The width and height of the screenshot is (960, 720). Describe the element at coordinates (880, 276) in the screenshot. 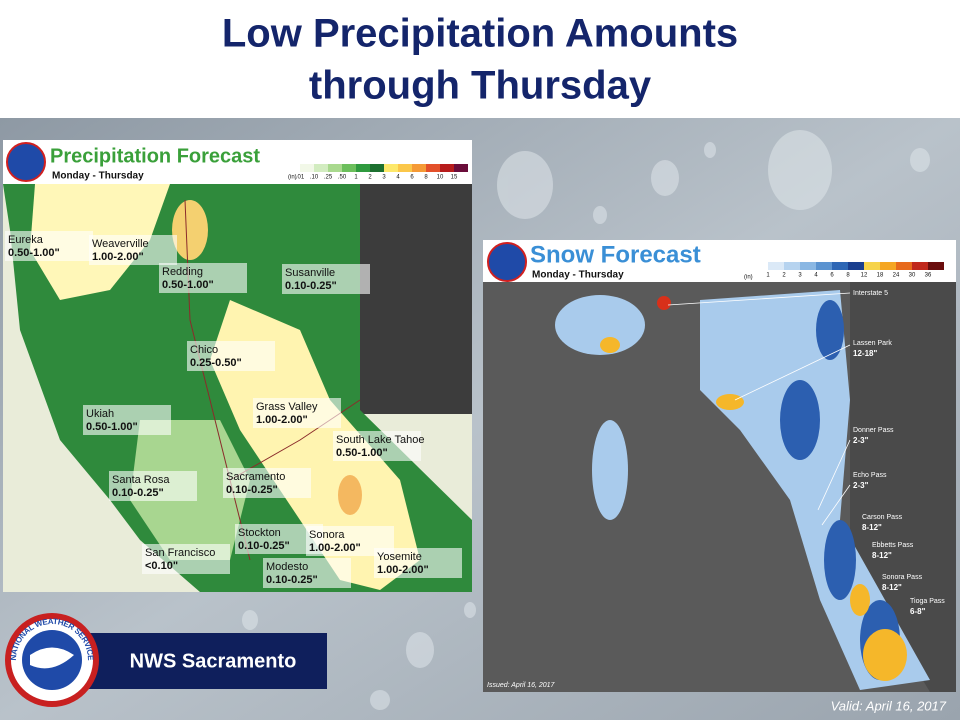

I see `legend-label: 18` at that location.